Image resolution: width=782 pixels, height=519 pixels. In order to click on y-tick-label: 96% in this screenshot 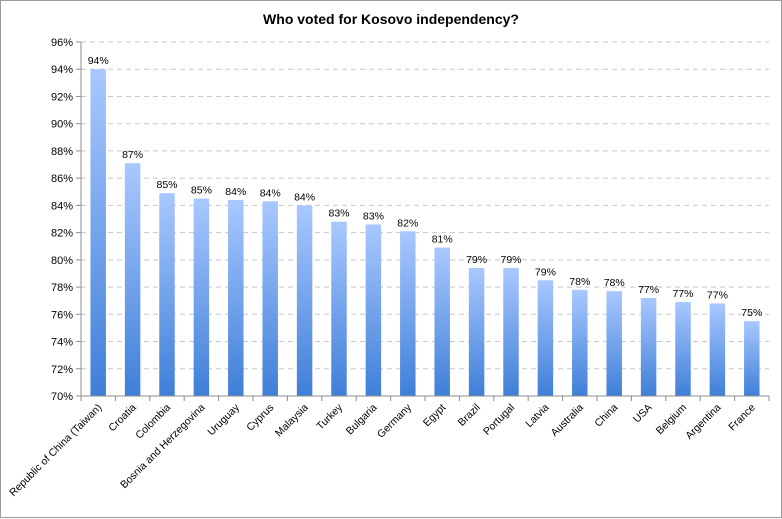, I will do `click(62, 43)`.